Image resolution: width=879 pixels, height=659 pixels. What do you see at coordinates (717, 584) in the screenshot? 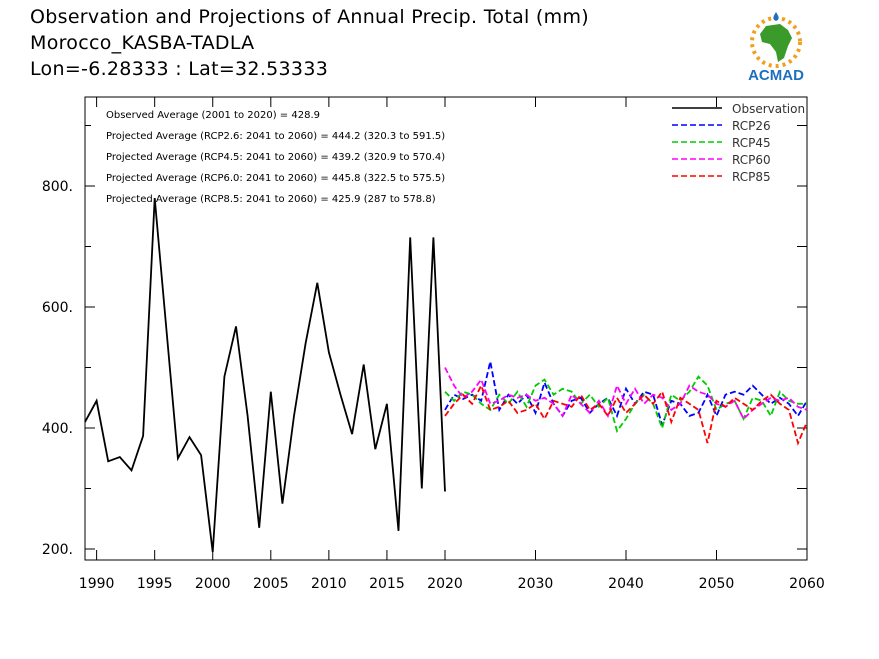
I see `x-tick-label: 2050` at bounding box center [717, 584].